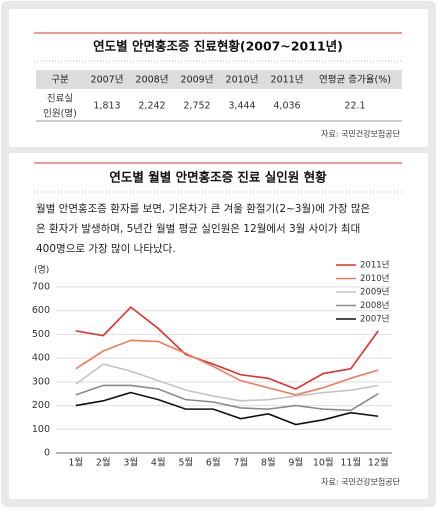 The image size is (437, 512). I want to click on x-tick-label: 9월, so click(295, 463).